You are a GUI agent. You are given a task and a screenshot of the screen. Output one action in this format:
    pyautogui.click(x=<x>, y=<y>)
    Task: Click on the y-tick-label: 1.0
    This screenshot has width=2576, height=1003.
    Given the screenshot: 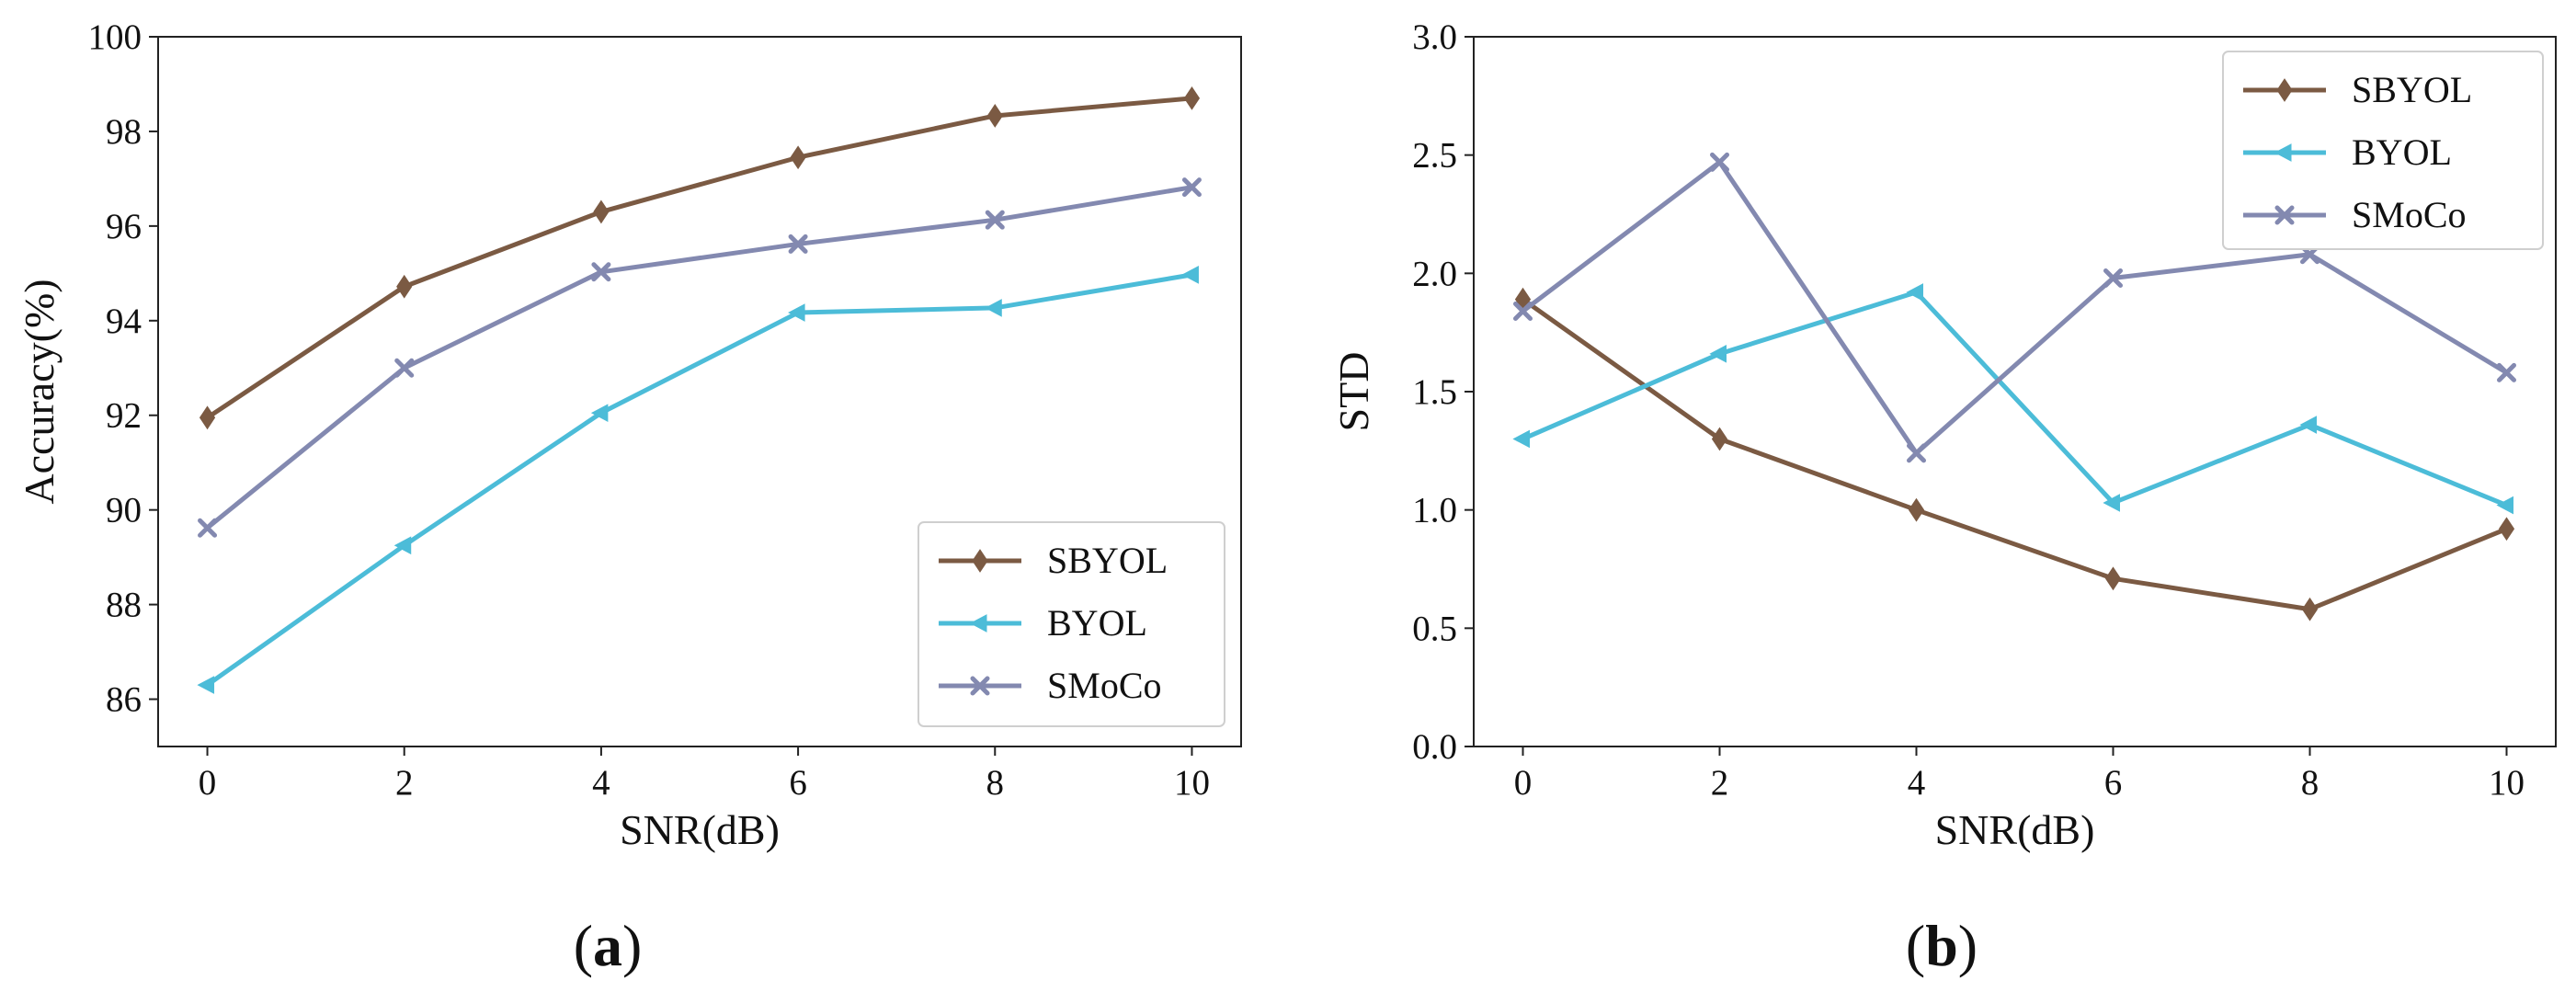 What is the action you would take?
    pyautogui.click(x=1434, y=510)
    